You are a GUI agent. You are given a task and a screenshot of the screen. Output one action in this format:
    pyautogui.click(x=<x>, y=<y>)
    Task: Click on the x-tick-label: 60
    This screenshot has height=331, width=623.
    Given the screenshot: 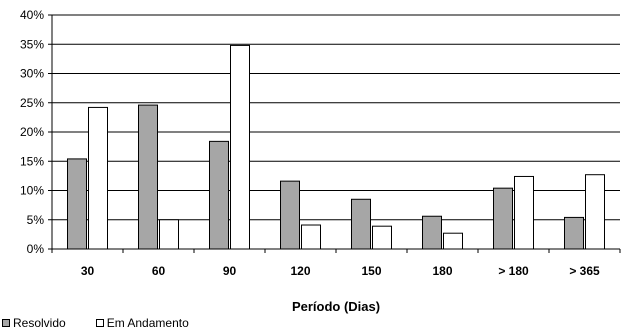 What is the action you would take?
    pyautogui.click(x=159, y=271)
    